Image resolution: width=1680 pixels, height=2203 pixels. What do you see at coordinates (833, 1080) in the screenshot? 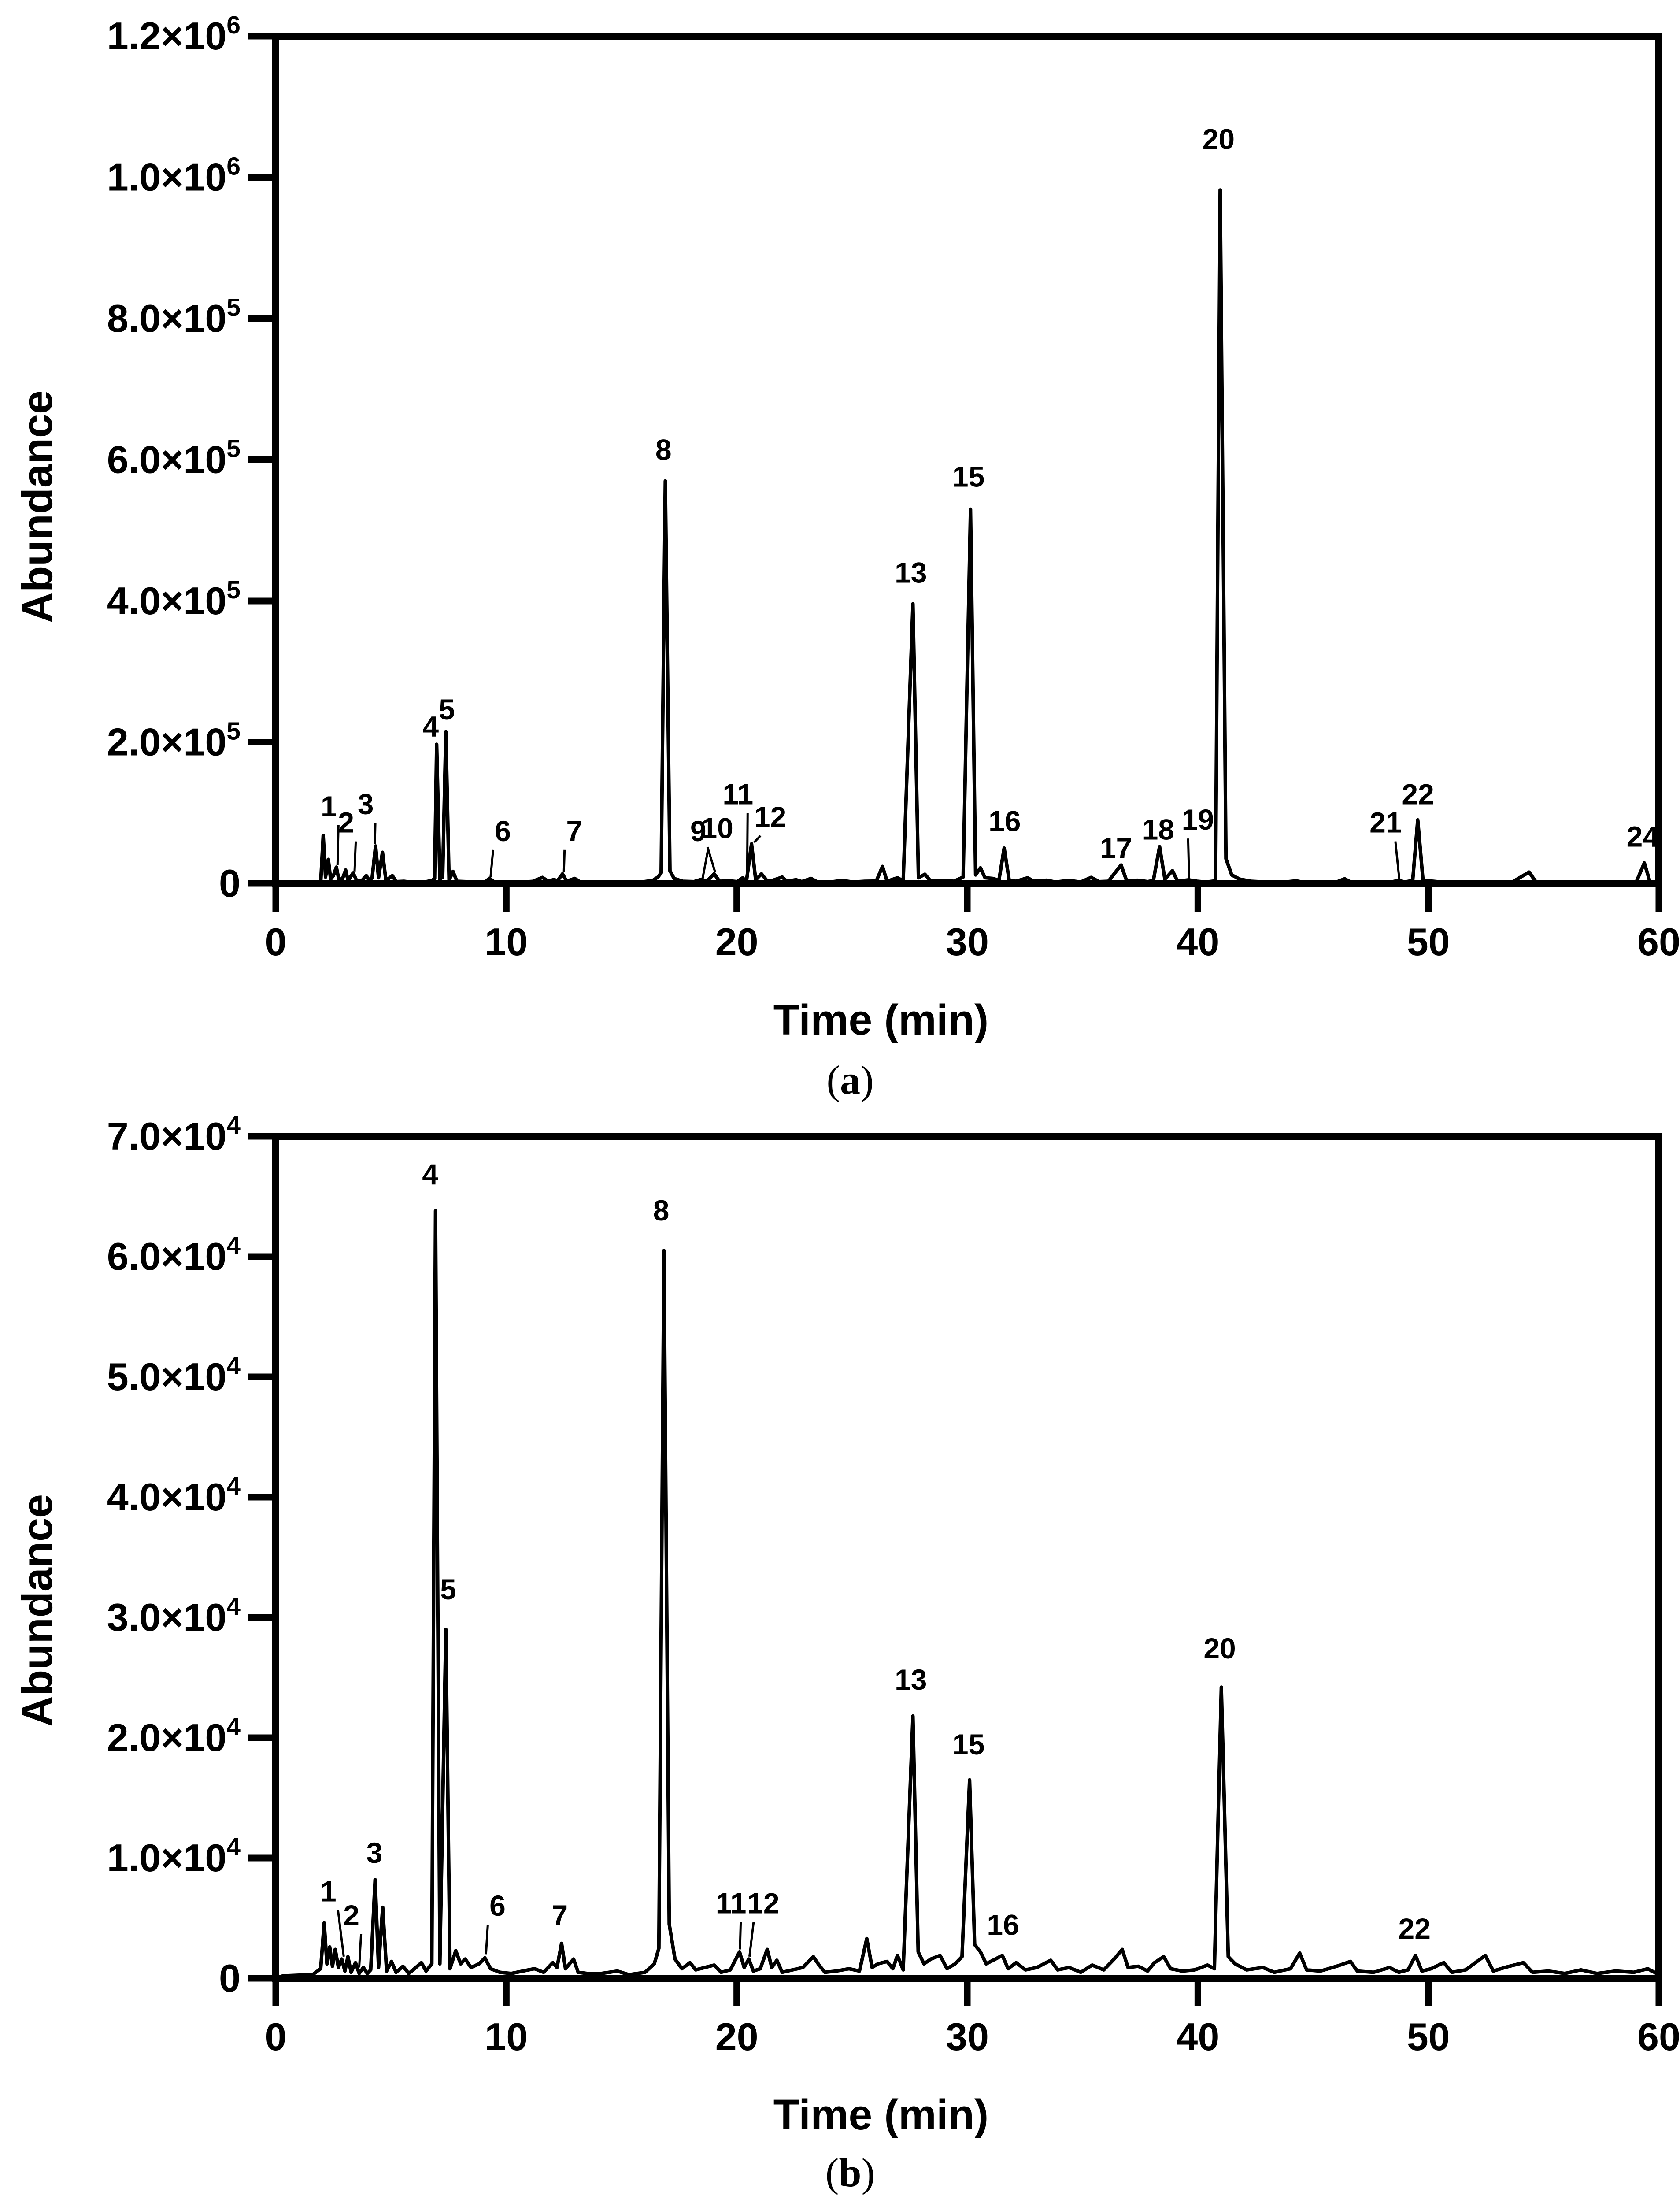
I see `caption-a-open: (` at bounding box center [833, 1080].